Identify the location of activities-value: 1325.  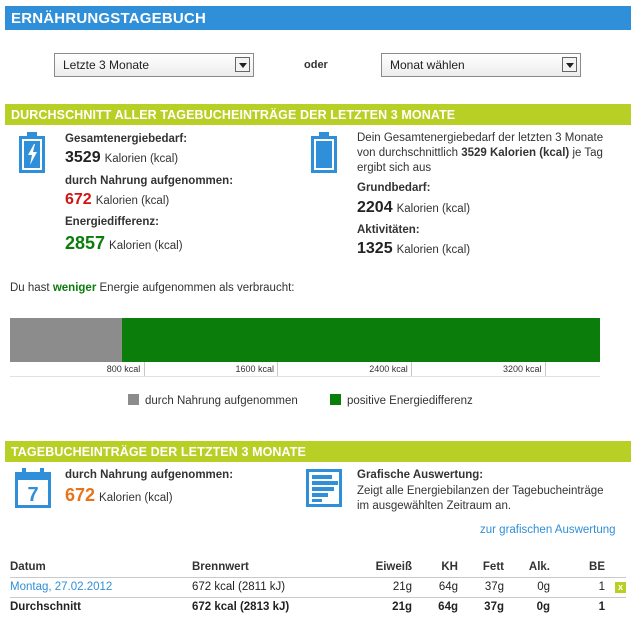
(375, 248).